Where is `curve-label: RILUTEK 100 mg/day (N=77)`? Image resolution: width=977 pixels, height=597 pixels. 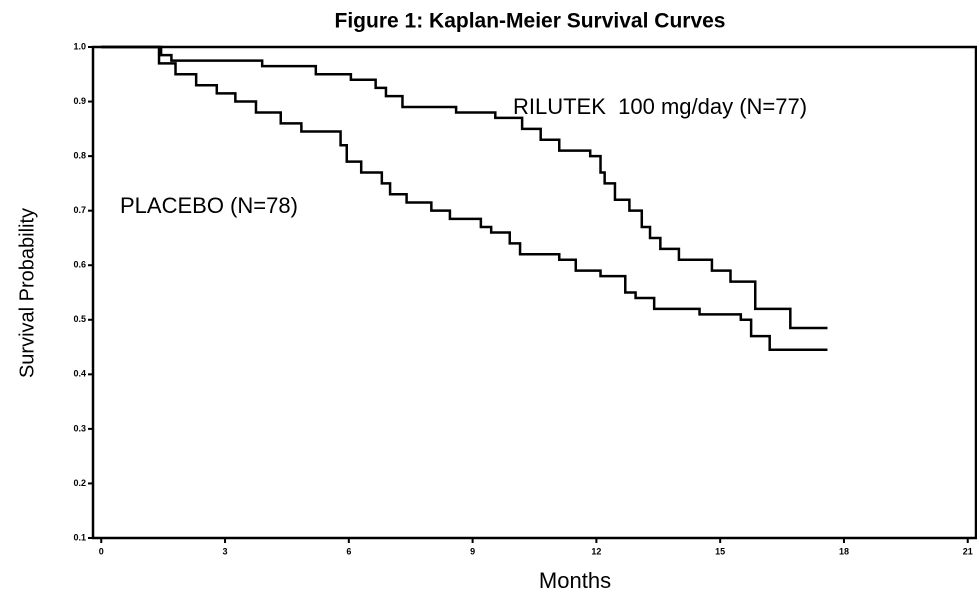
curve-label: RILUTEK 100 mg/day (N=77) is located at coordinates (660, 106).